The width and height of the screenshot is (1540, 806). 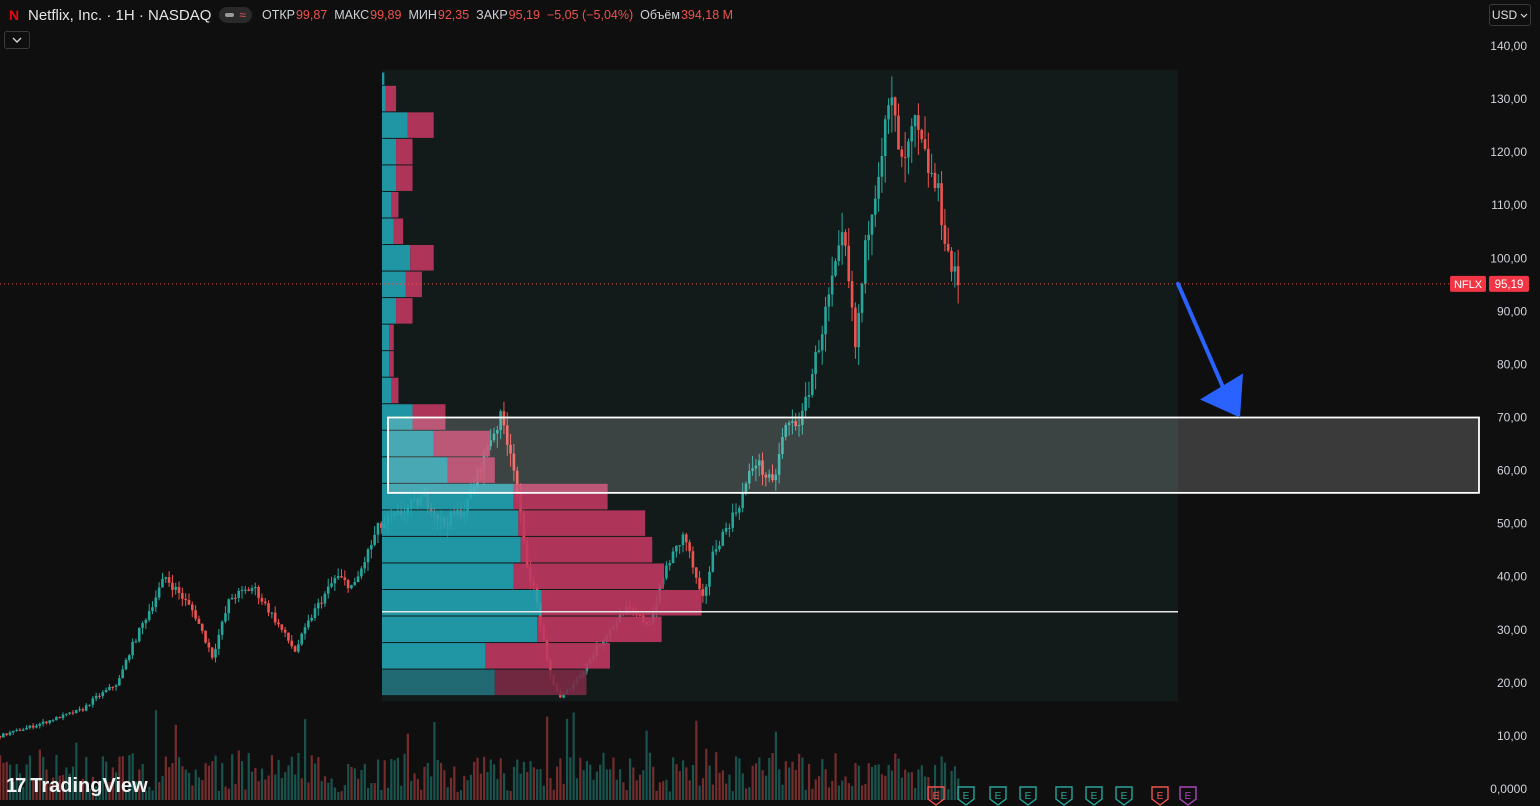 What do you see at coordinates (404, 311) in the screenshot?
I see `profile-down-bar` at bounding box center [404, 311].